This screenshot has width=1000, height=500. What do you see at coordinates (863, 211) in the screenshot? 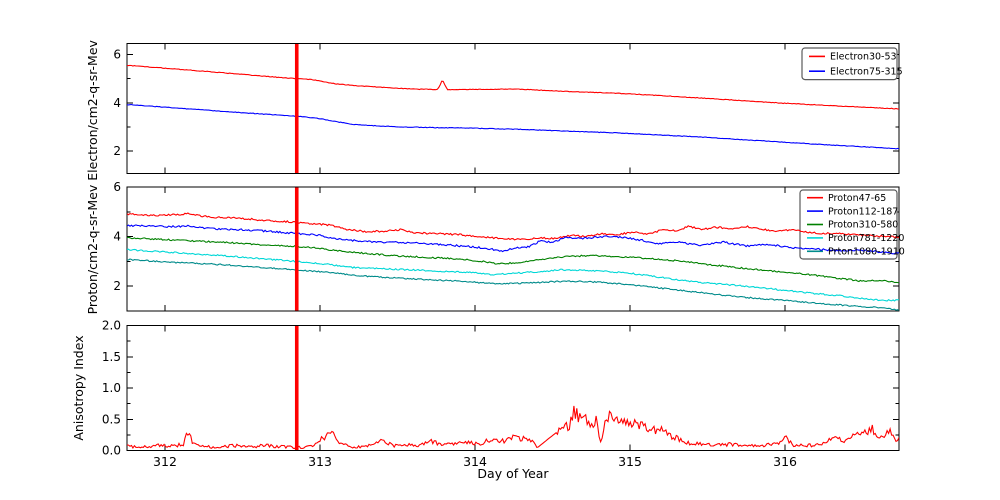
I see `legend-label: Proton112-187` at bounding box center [863, 211].